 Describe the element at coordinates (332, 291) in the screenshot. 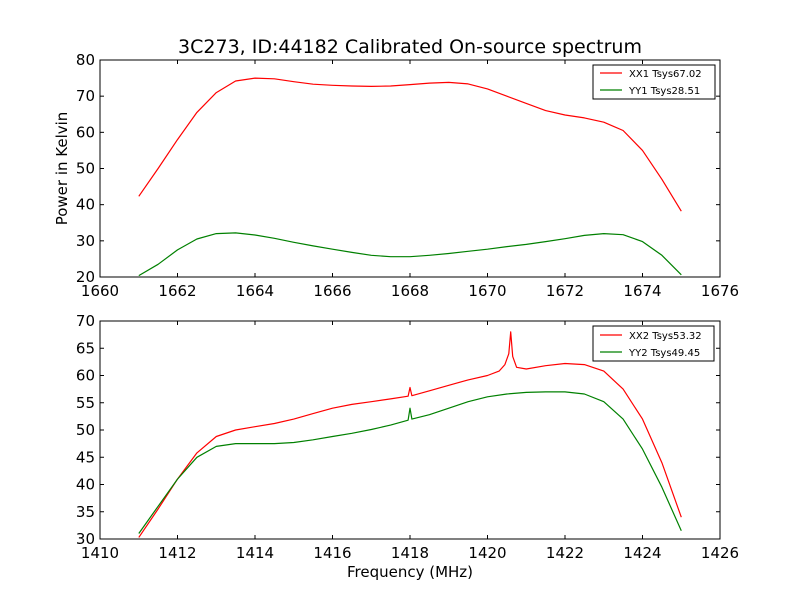

I see `x-tick-label: 1666` at that location.